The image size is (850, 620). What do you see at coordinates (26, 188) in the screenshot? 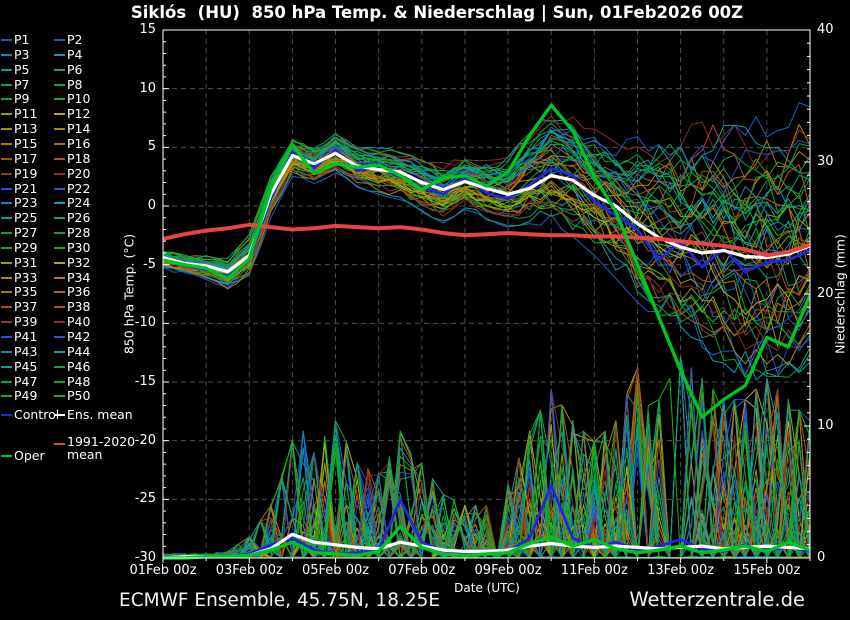
I see `legend-label: P21` at bounding box center [26, 188].